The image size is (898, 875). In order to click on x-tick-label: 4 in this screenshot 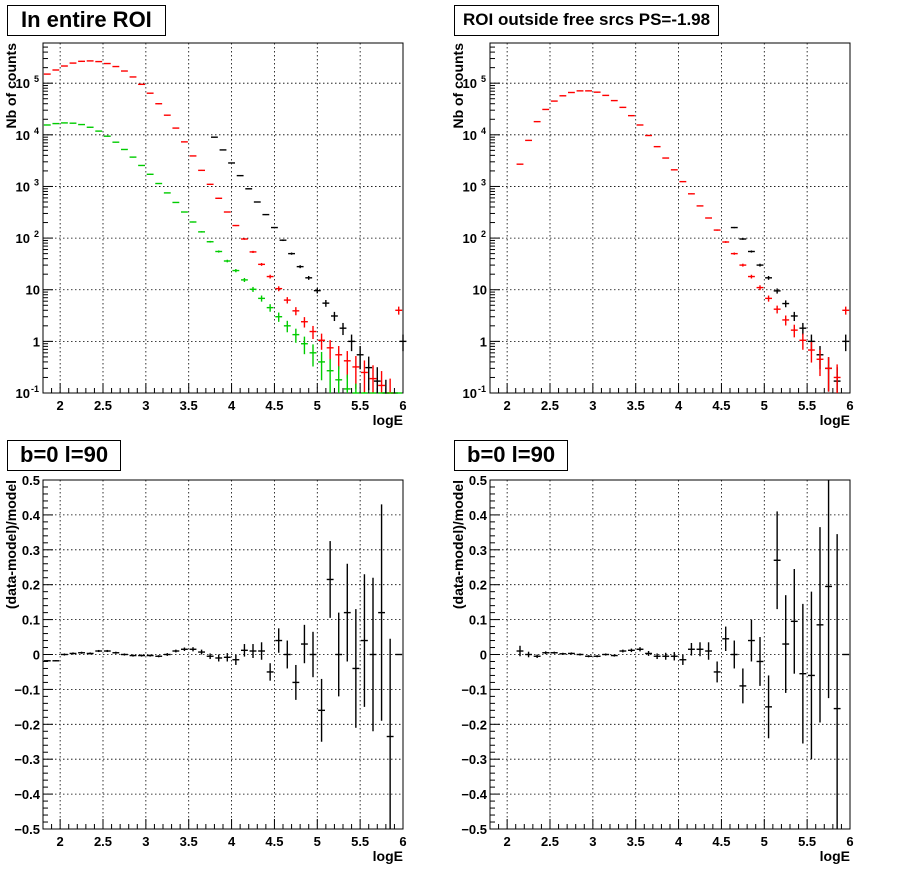, I will do `click(232, 841)`.